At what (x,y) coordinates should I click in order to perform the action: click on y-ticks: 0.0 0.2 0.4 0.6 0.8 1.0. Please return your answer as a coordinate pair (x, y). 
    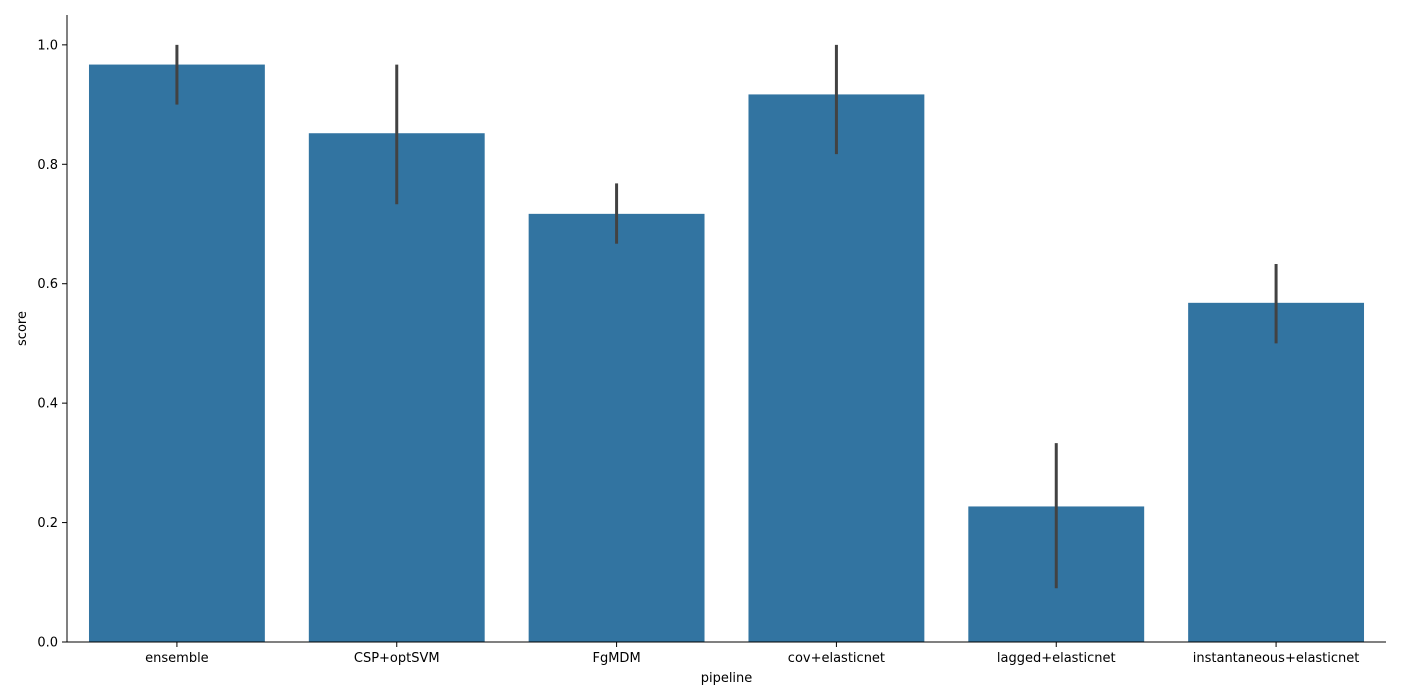
    Looking at the image, I should click on (52, 344).